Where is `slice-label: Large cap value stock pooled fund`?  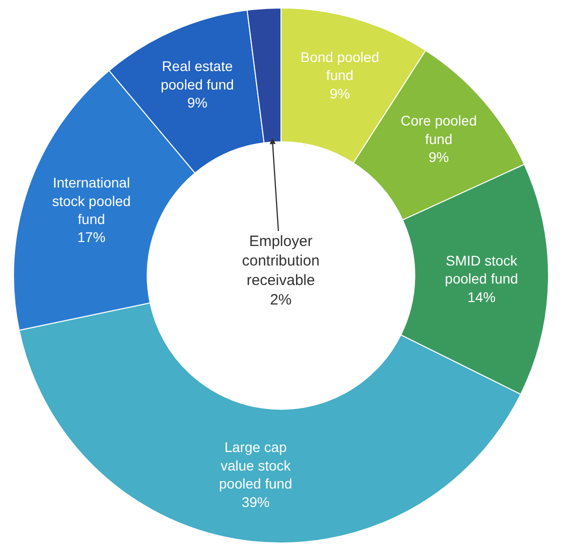
slice-label: Large cap value stock pooled fund is located at coordinates (255, 465).